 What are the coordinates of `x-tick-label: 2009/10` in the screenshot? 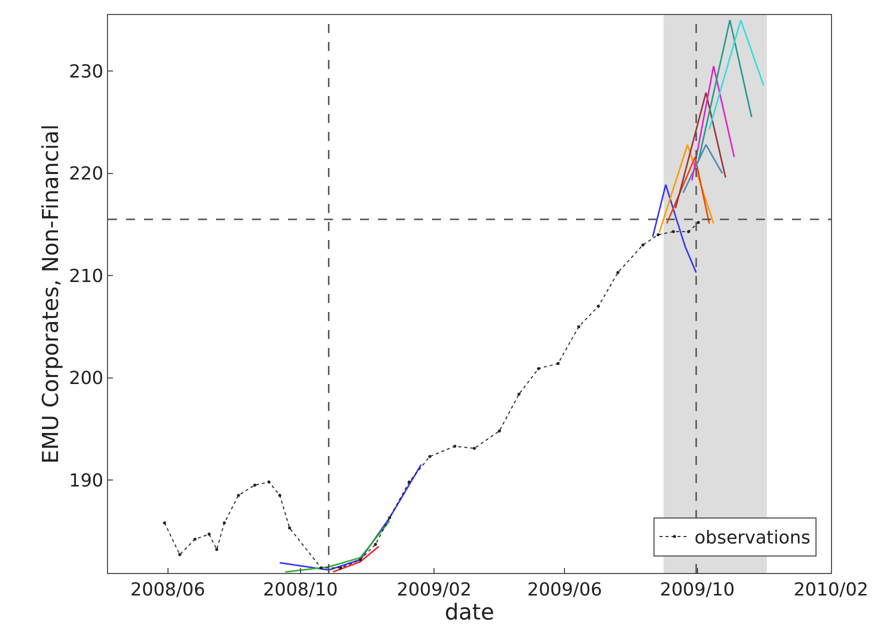 It's located at (697, 590).